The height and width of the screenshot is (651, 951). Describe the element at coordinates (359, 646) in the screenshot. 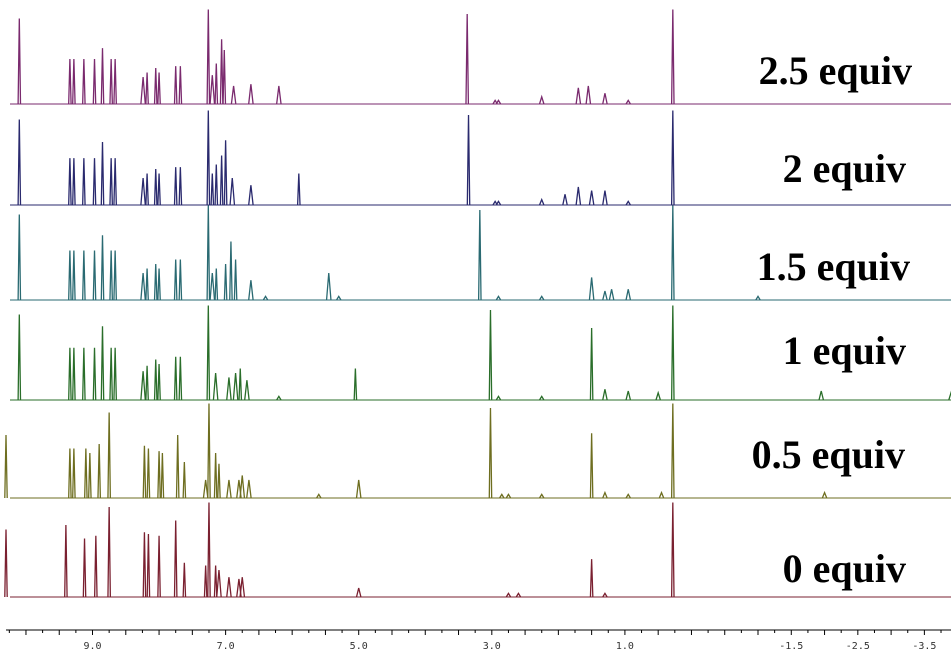

I see `x-tick-label: 5.0` at that location.